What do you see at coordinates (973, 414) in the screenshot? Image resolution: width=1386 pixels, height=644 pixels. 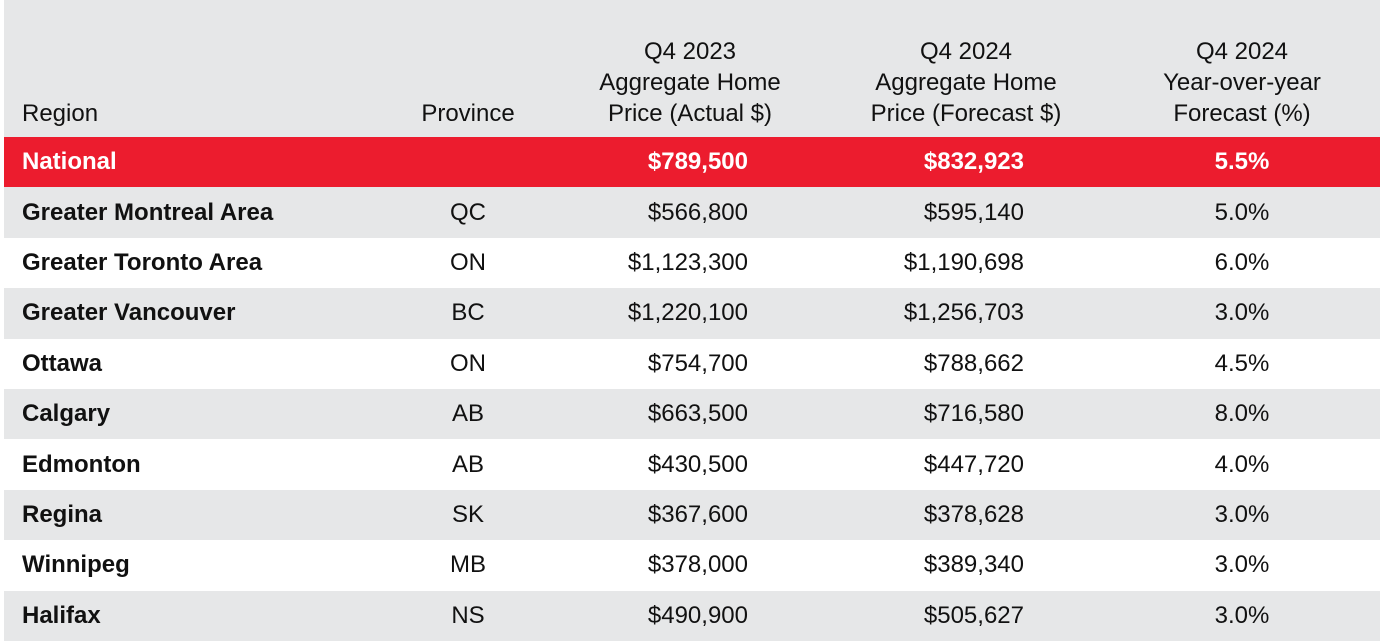 I see `cell-q4-2024: $716,580` at bounding box center [973, 414].